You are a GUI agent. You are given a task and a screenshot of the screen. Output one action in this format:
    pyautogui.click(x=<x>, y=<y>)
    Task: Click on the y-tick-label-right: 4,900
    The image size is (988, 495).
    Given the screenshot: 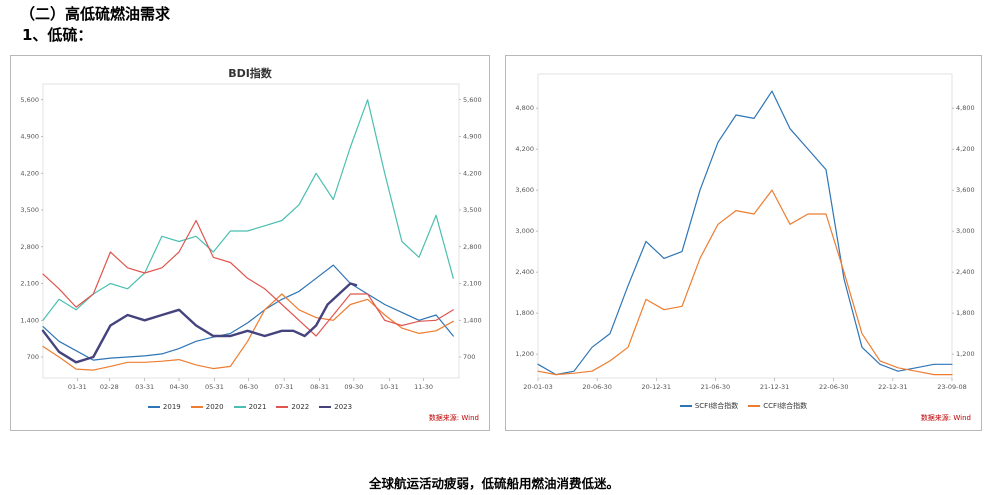 What is the action you would take?
    pyautogui.click(x=472, y=137)
    